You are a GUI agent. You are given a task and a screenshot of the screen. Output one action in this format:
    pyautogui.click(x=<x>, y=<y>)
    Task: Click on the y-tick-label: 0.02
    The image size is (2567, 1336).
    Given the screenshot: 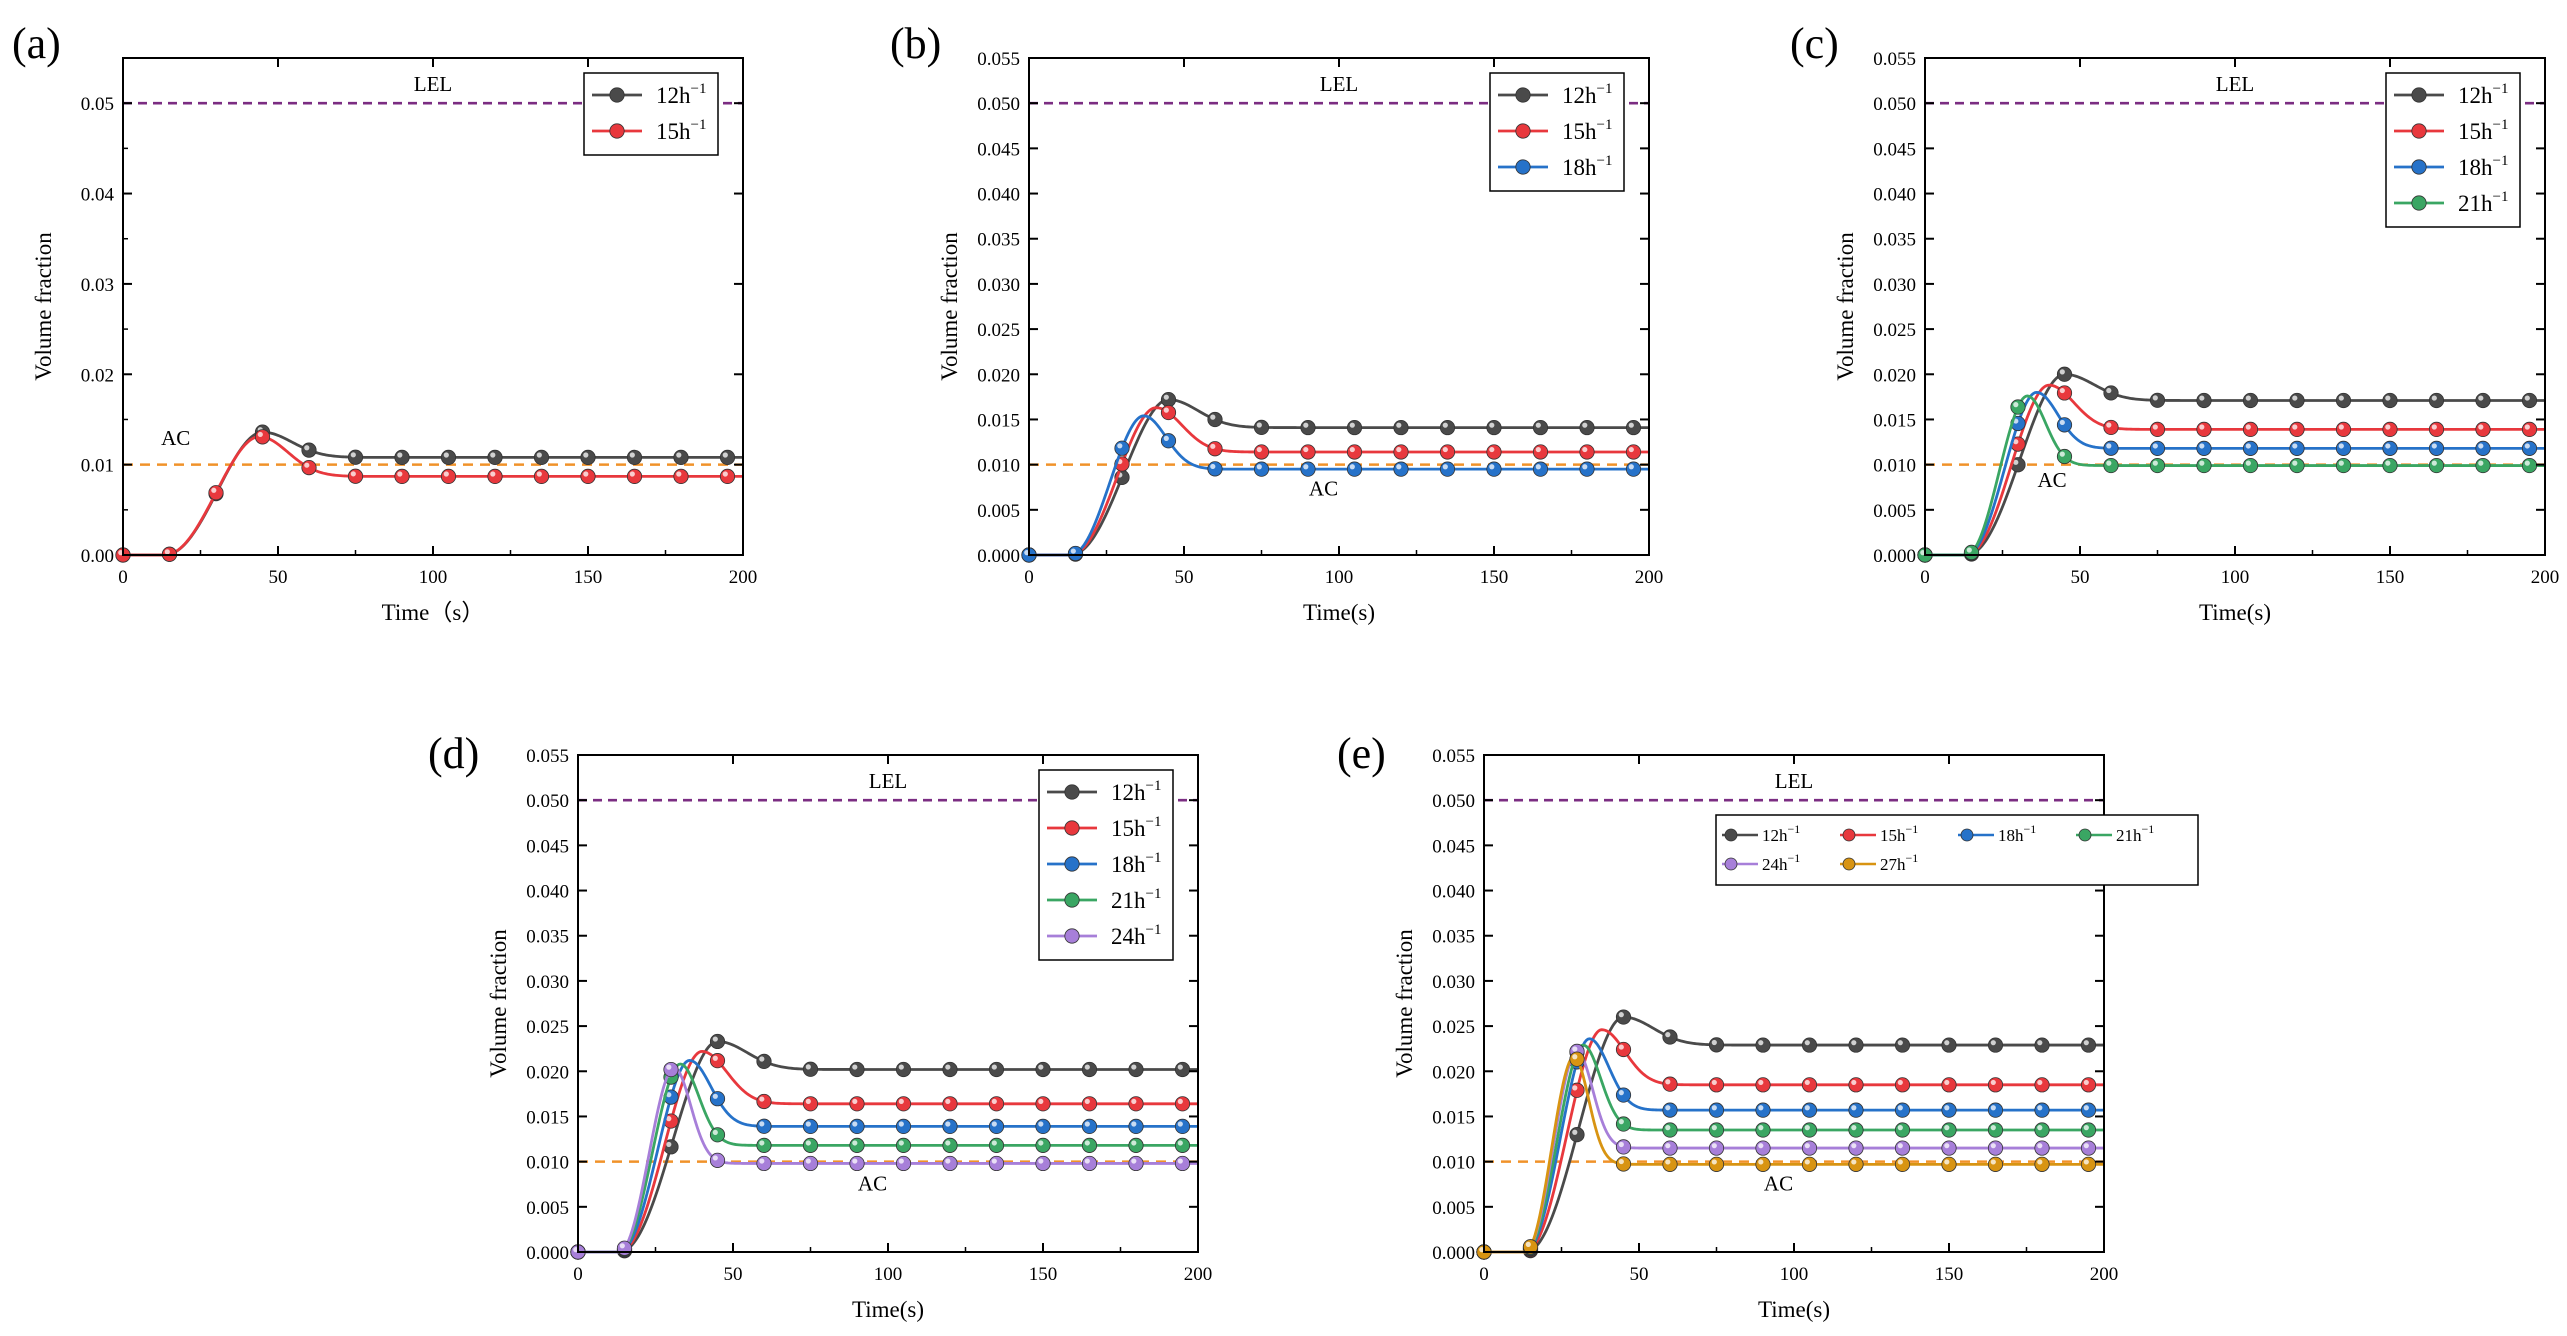 What is the action you would take?
    pyautogui.click(x=97, y=375)
    